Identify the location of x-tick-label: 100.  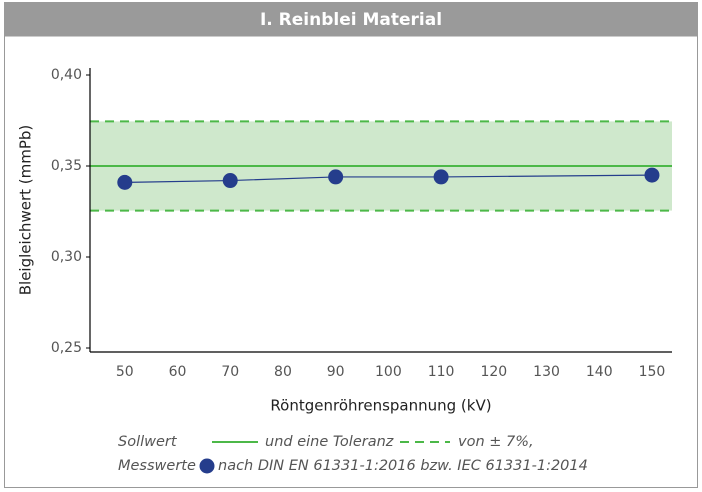
(388, 372).